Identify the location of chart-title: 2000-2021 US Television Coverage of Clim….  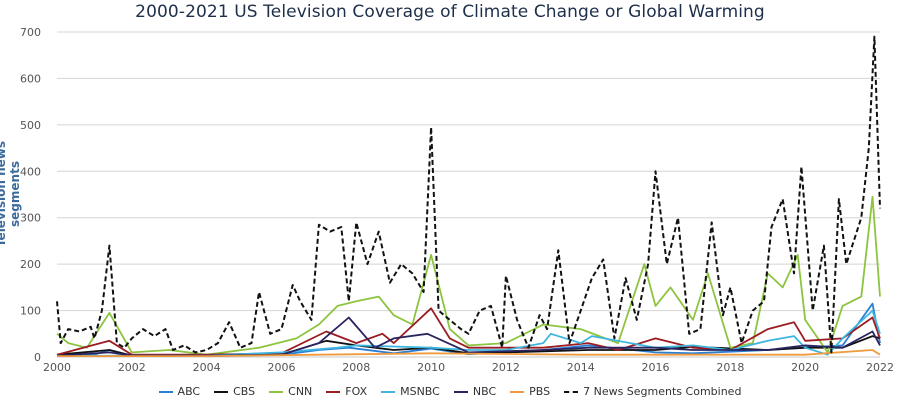
(450, 12).